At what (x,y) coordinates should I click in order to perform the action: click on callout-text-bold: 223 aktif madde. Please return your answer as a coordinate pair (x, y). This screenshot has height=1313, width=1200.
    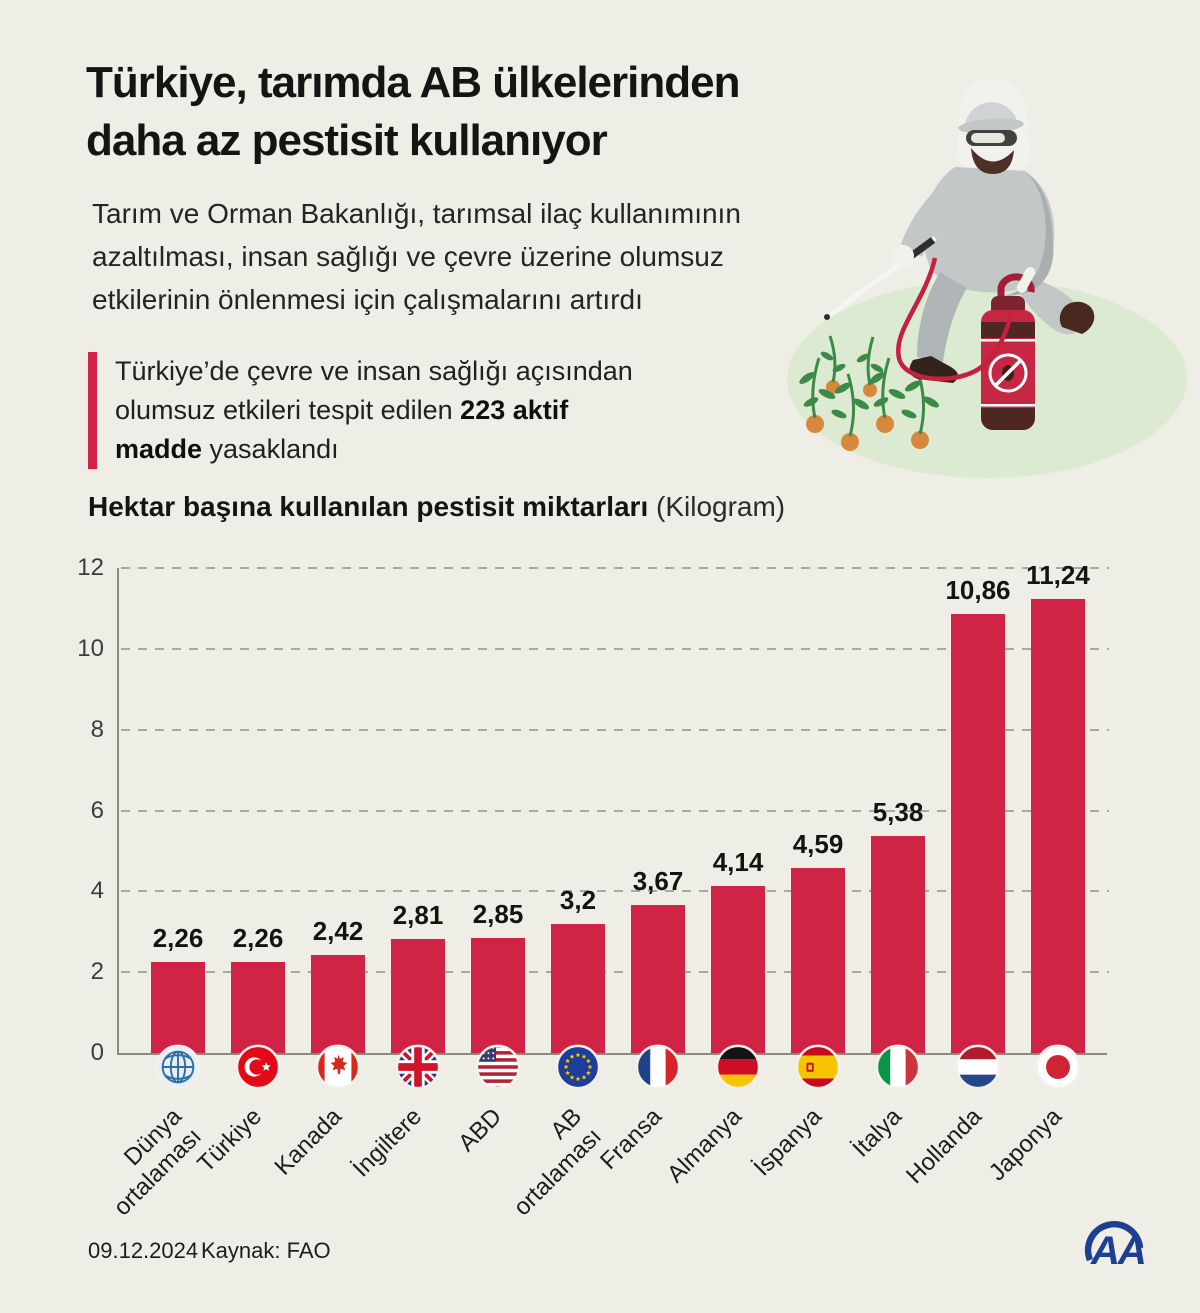
    Looking at the image, I should click on (342, 429).